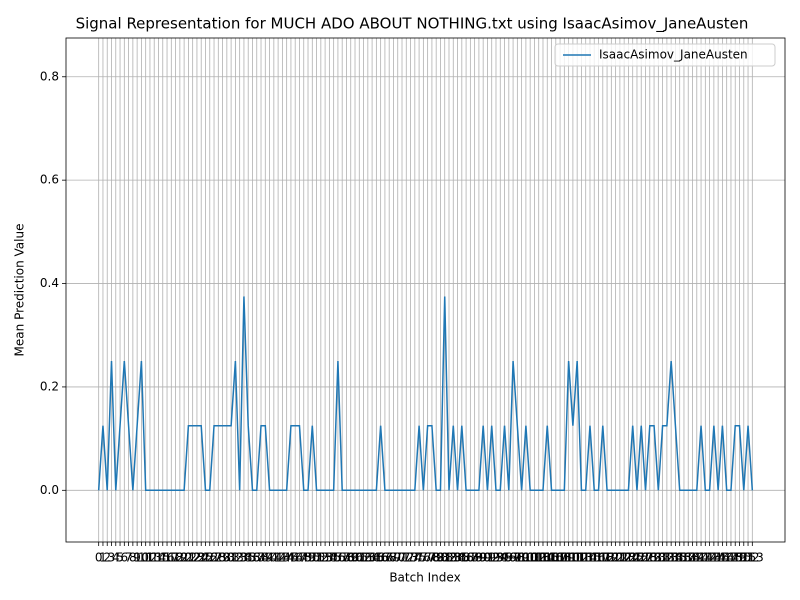 This screenshot has width=800, height=600. What do you see at coordinates (440, 558) in the screenshot?
I see `x-tick-label: 80` at bounding box center [440, 558].